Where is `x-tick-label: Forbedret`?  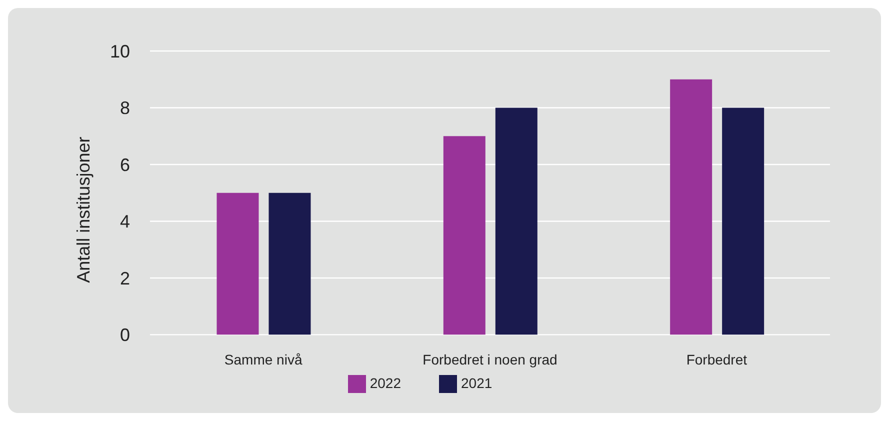
x-tick-label: Forbedret is located at coordinates (717, 360).